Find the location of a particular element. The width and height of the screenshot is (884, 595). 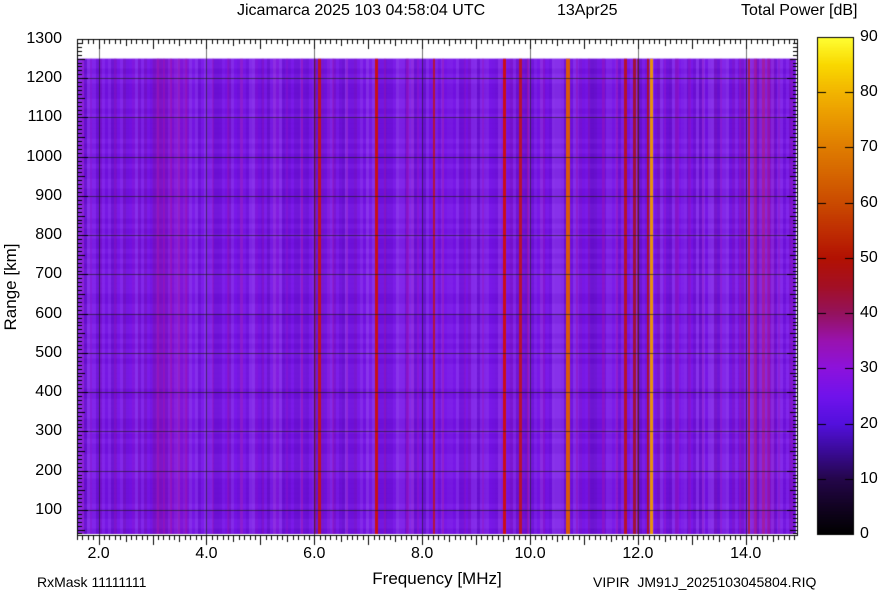

colorbar-tick-label: 80 is located at coordinates (869, 92).